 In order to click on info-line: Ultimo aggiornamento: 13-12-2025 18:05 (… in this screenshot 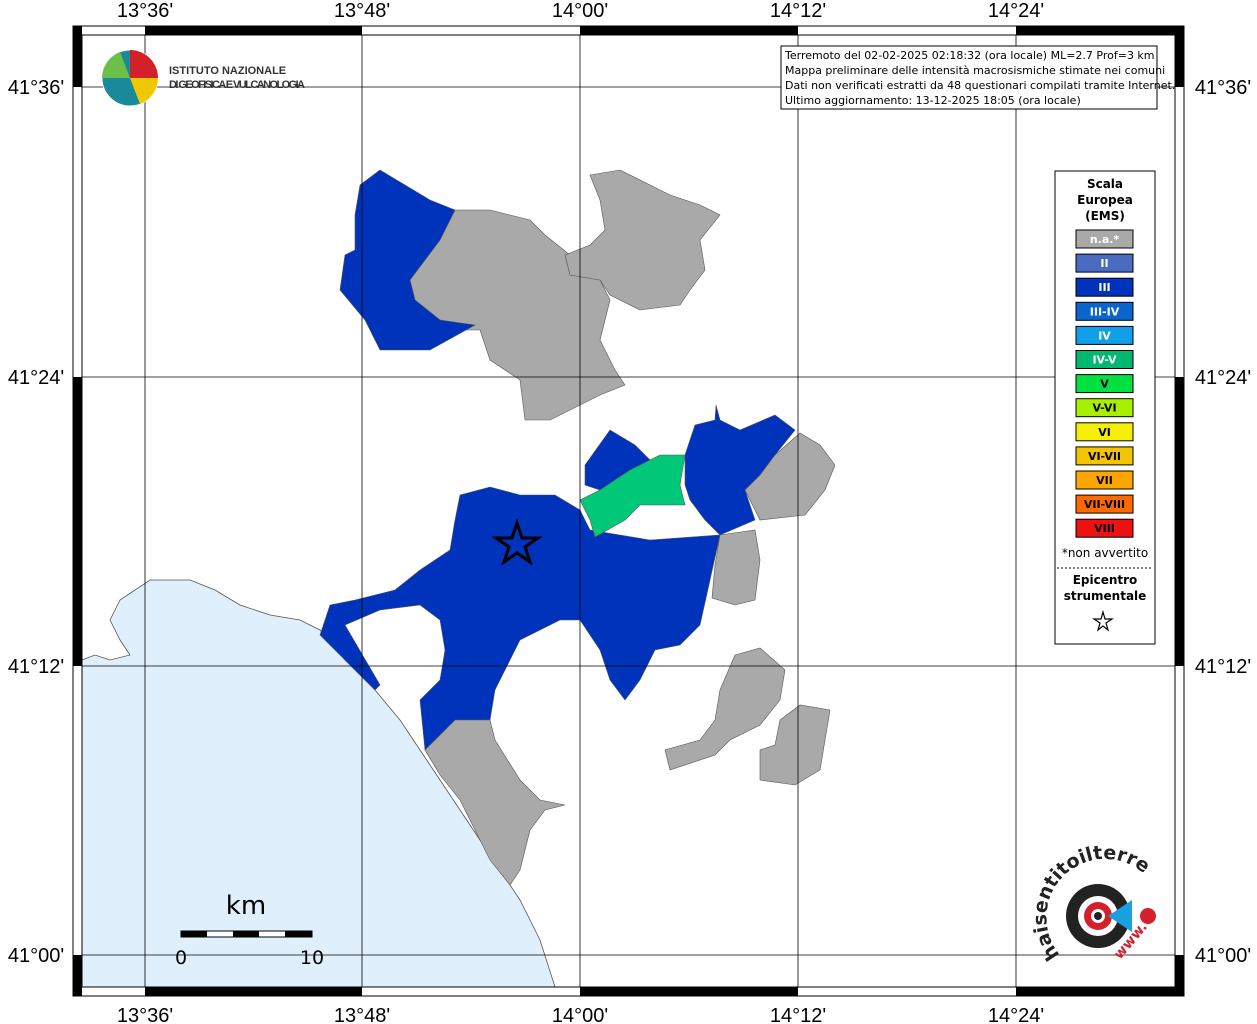, I will do `click(933, 100)`.